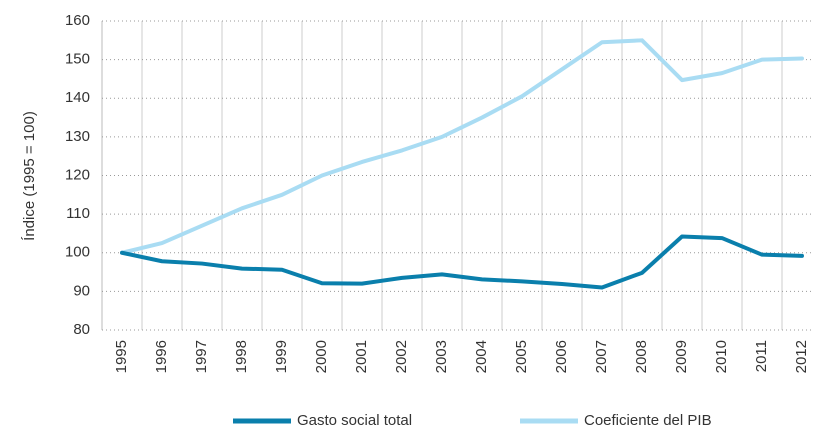  What do you see at coordinates (161, 356) in the screenshot?
I see `x-tick-label: 1996` at bounding box center [161, 356].